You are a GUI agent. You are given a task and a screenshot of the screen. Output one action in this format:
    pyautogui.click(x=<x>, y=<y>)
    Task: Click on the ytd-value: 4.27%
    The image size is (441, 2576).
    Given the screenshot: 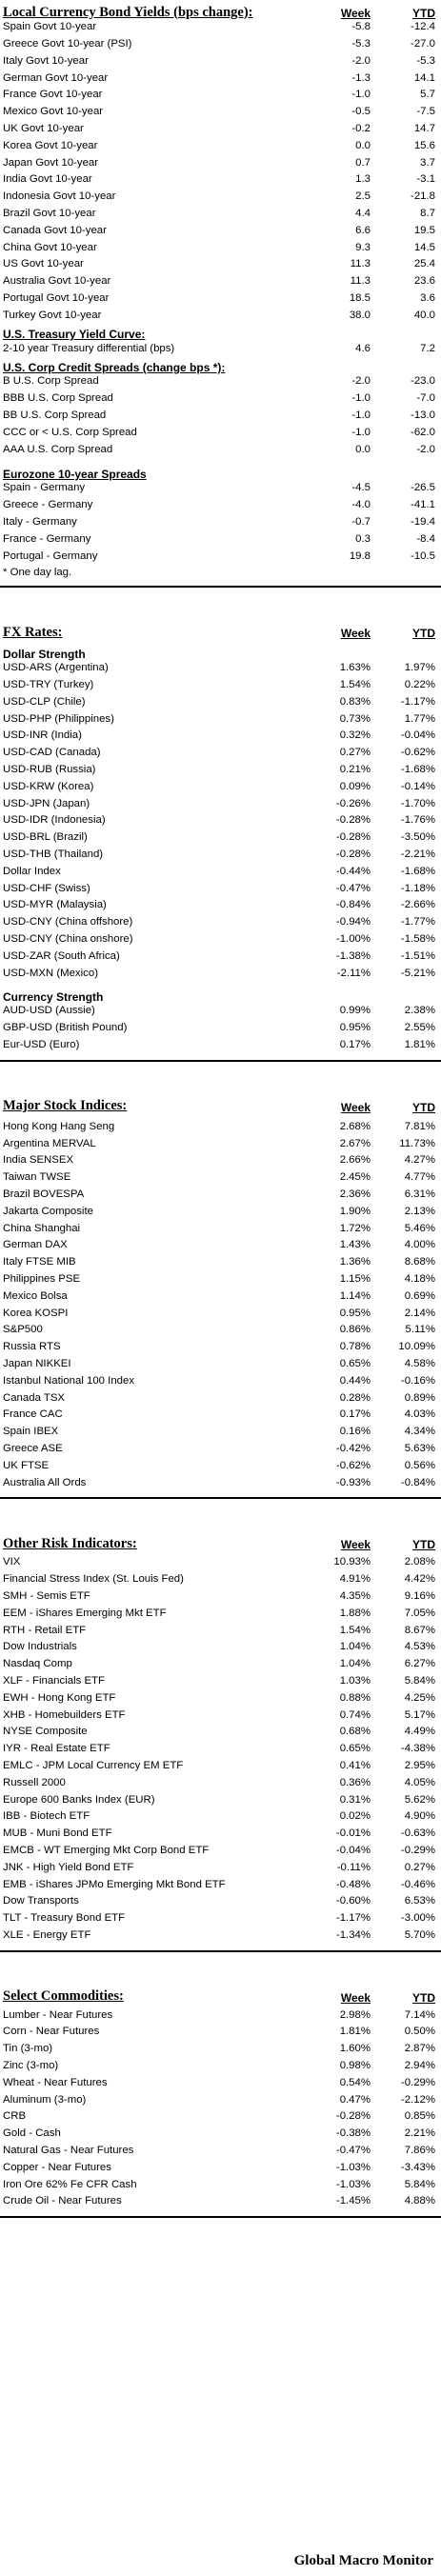 What is the action you would take?
    pyautogui.click(x=420, y=1160)
    